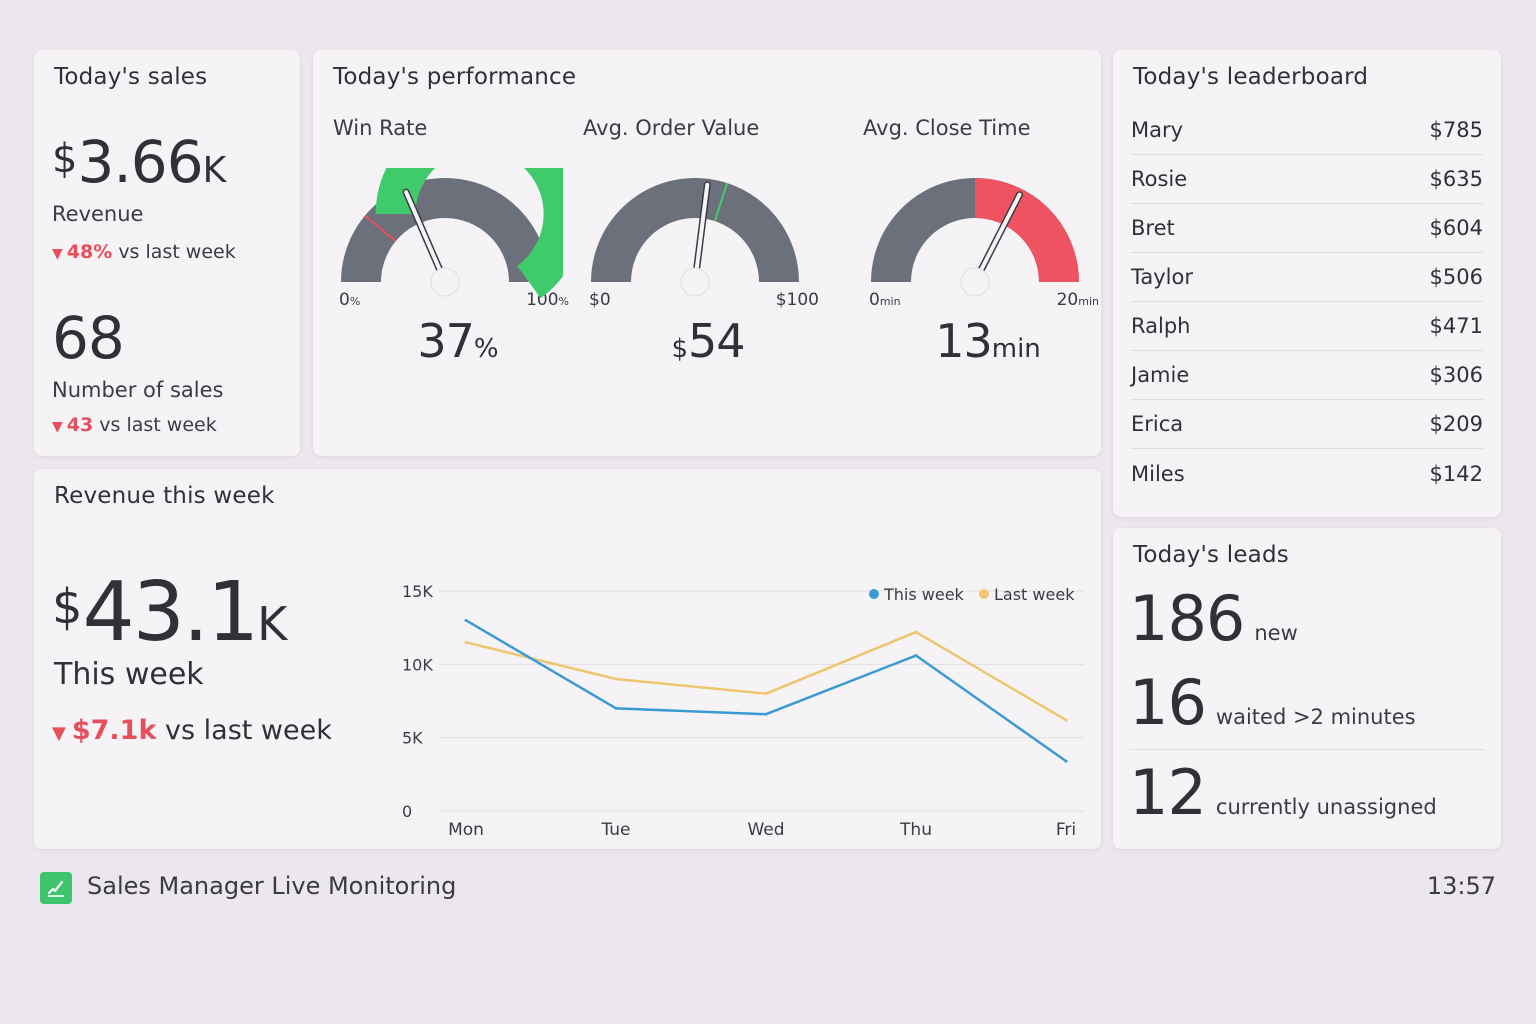 The width and height of the screenshot is (1536, 1024). What do you see at coordinates (765, 829) in the screenshot?
I see `x-tick-label: Wed` at bounding box center [765, 829].